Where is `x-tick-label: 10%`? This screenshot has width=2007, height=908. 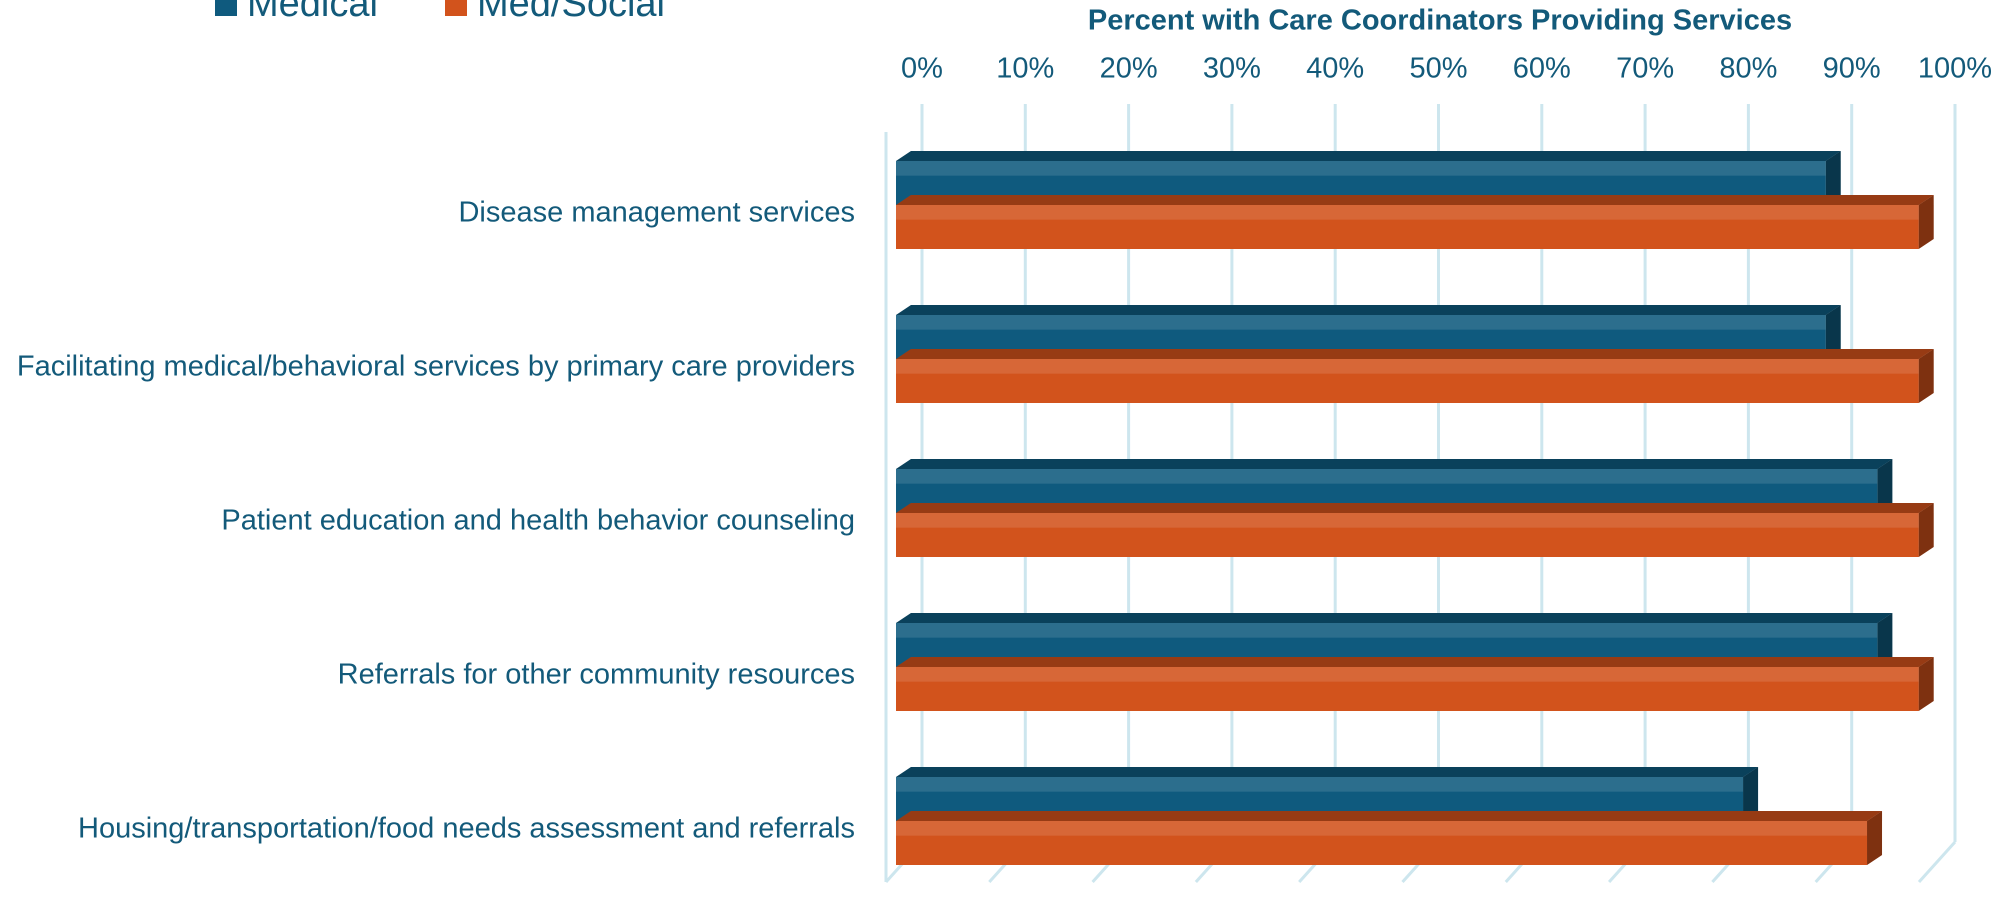
x-tick-label: 10% is located at coordinates (1025, 69).